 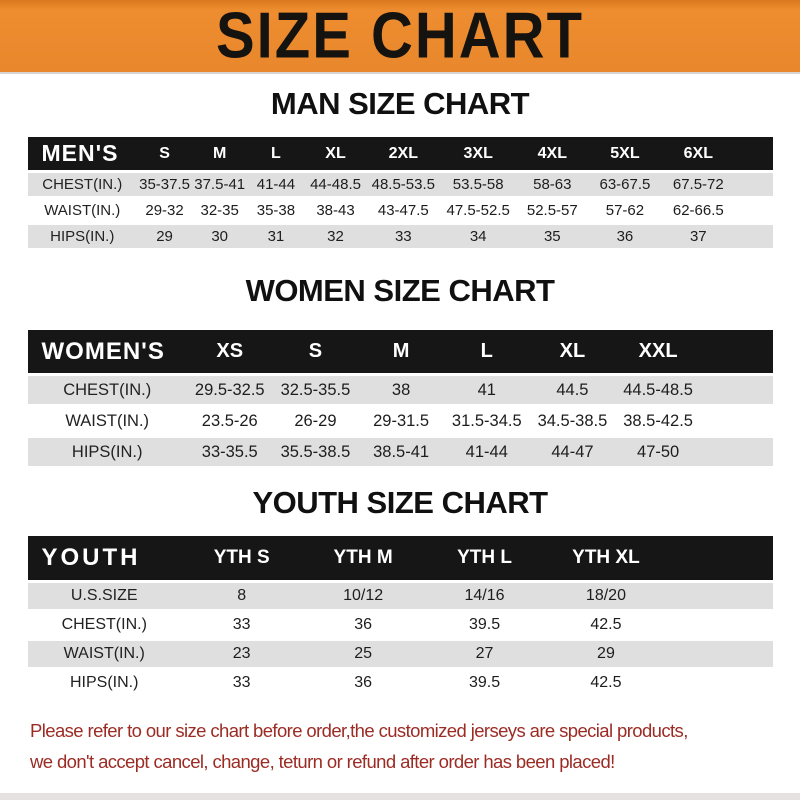 I want to click on table-cell: 31, so click(x=276, y=236).